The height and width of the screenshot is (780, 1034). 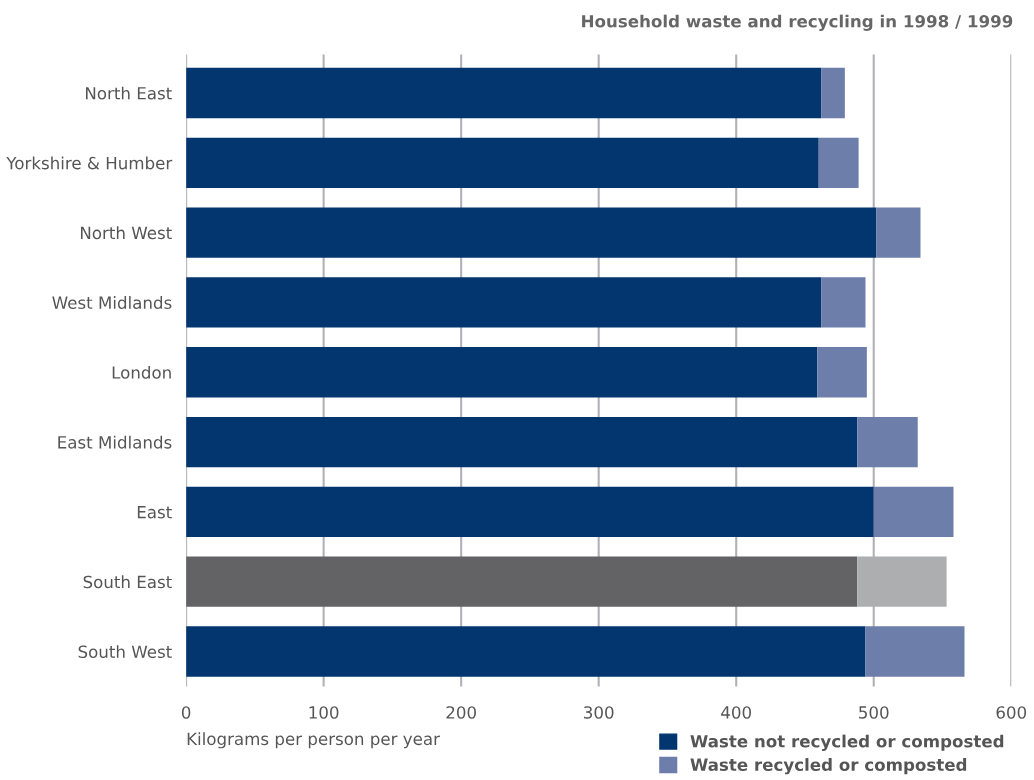 I want to click on x-tick-label: 100, so click(x=324, y=712).